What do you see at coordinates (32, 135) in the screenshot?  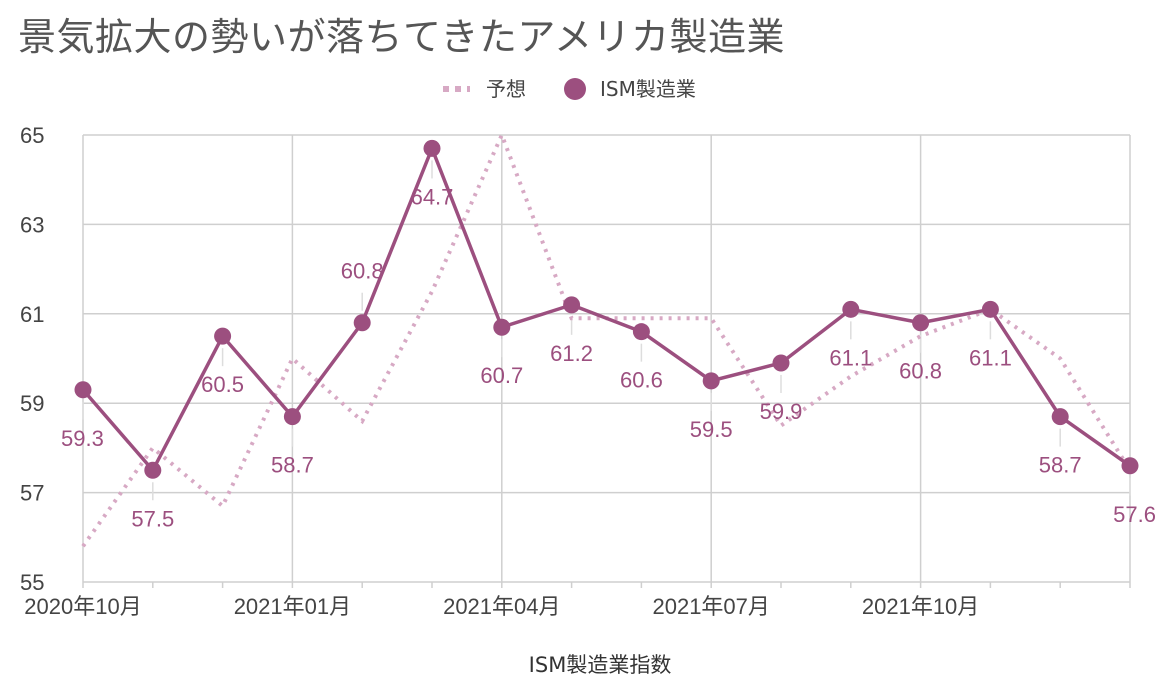 I see `y-tick-label: 65` at bounding box center [32, 135].